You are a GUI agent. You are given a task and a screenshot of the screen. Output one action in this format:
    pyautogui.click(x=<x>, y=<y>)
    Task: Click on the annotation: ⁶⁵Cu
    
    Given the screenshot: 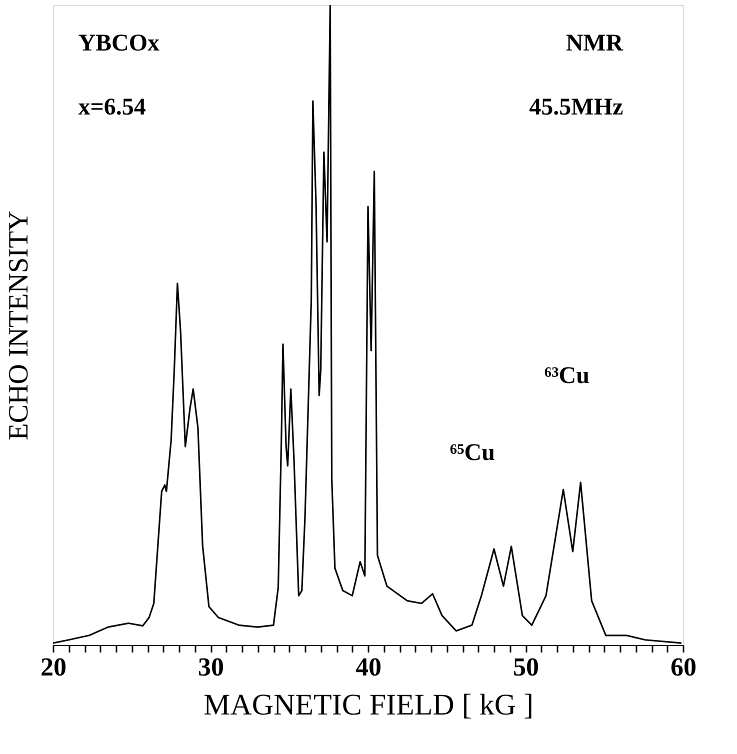 What is the action you would take?
    pyautogui.click(x=472, y=453)
    